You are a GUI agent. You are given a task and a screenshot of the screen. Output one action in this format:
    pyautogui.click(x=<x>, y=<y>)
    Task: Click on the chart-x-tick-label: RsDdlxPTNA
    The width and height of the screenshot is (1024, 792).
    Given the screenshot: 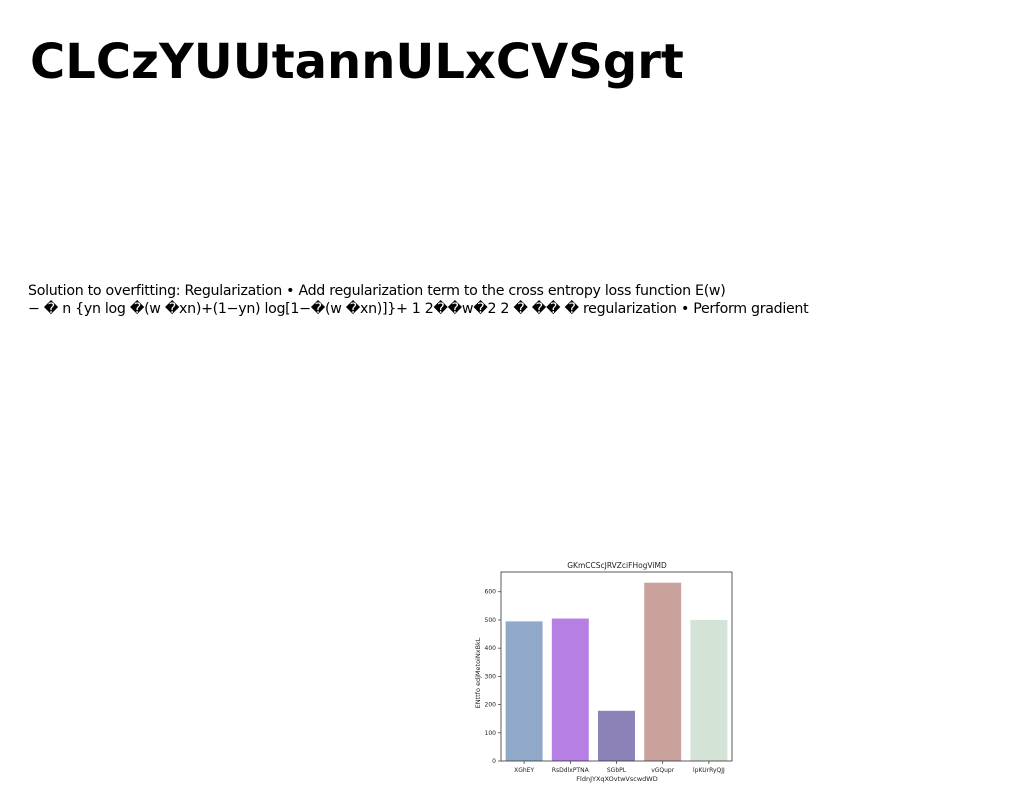 What is the action you would take?
    pyautogui.click(x=571, y=770)
    